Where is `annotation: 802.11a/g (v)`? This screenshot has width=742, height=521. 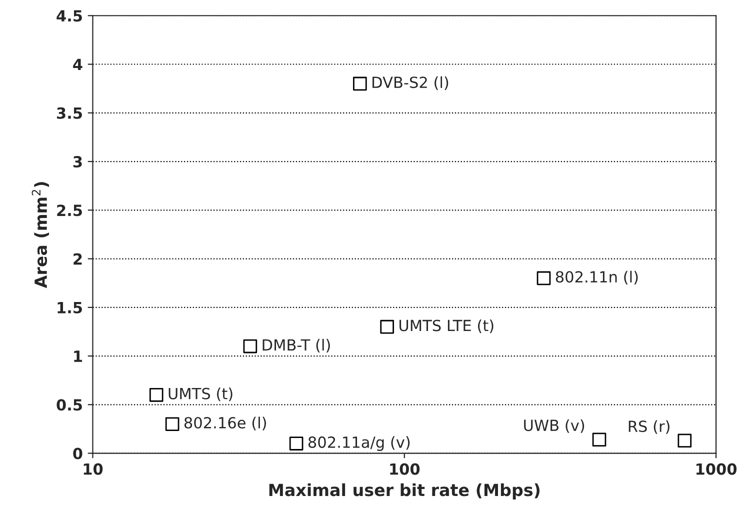
annotation: 802.11a/g (v) is located at coordinates (359, 443).